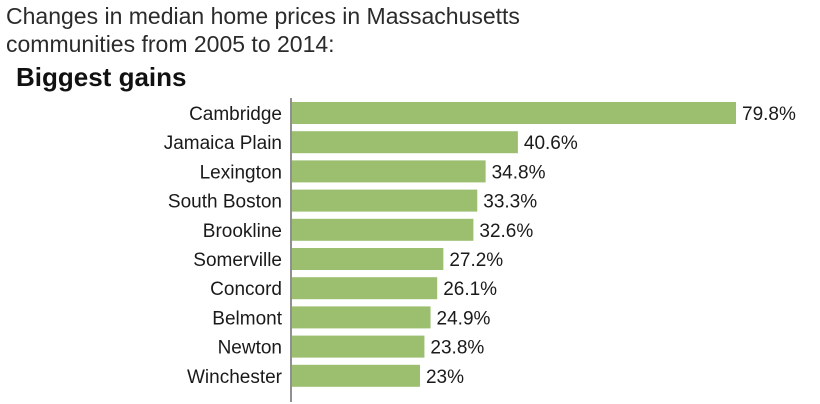  What do you see at coordinates (365, 288) in the screenshot?
I see `bar-concord` at bounding box center [365, 288].